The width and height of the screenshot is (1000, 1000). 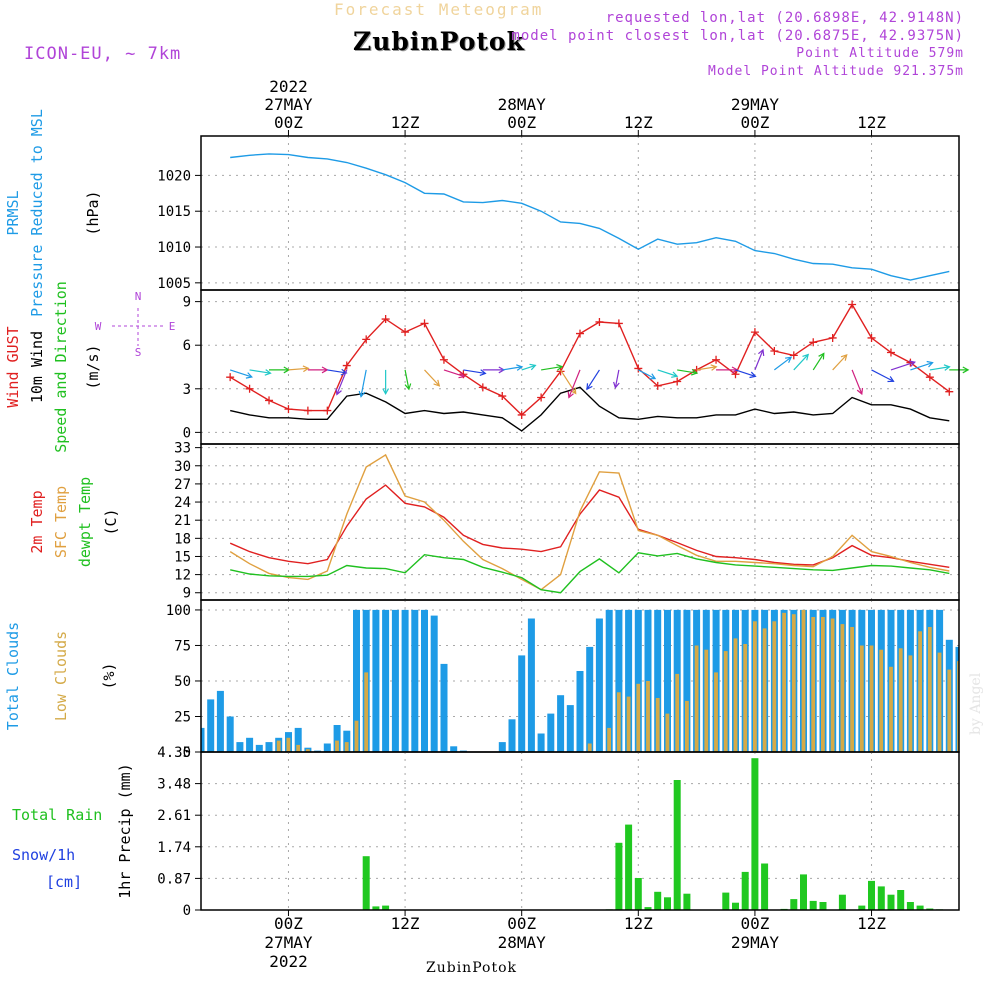 I want to click on time-axis-top-label: 27MAY, so click(x=288, y=104).